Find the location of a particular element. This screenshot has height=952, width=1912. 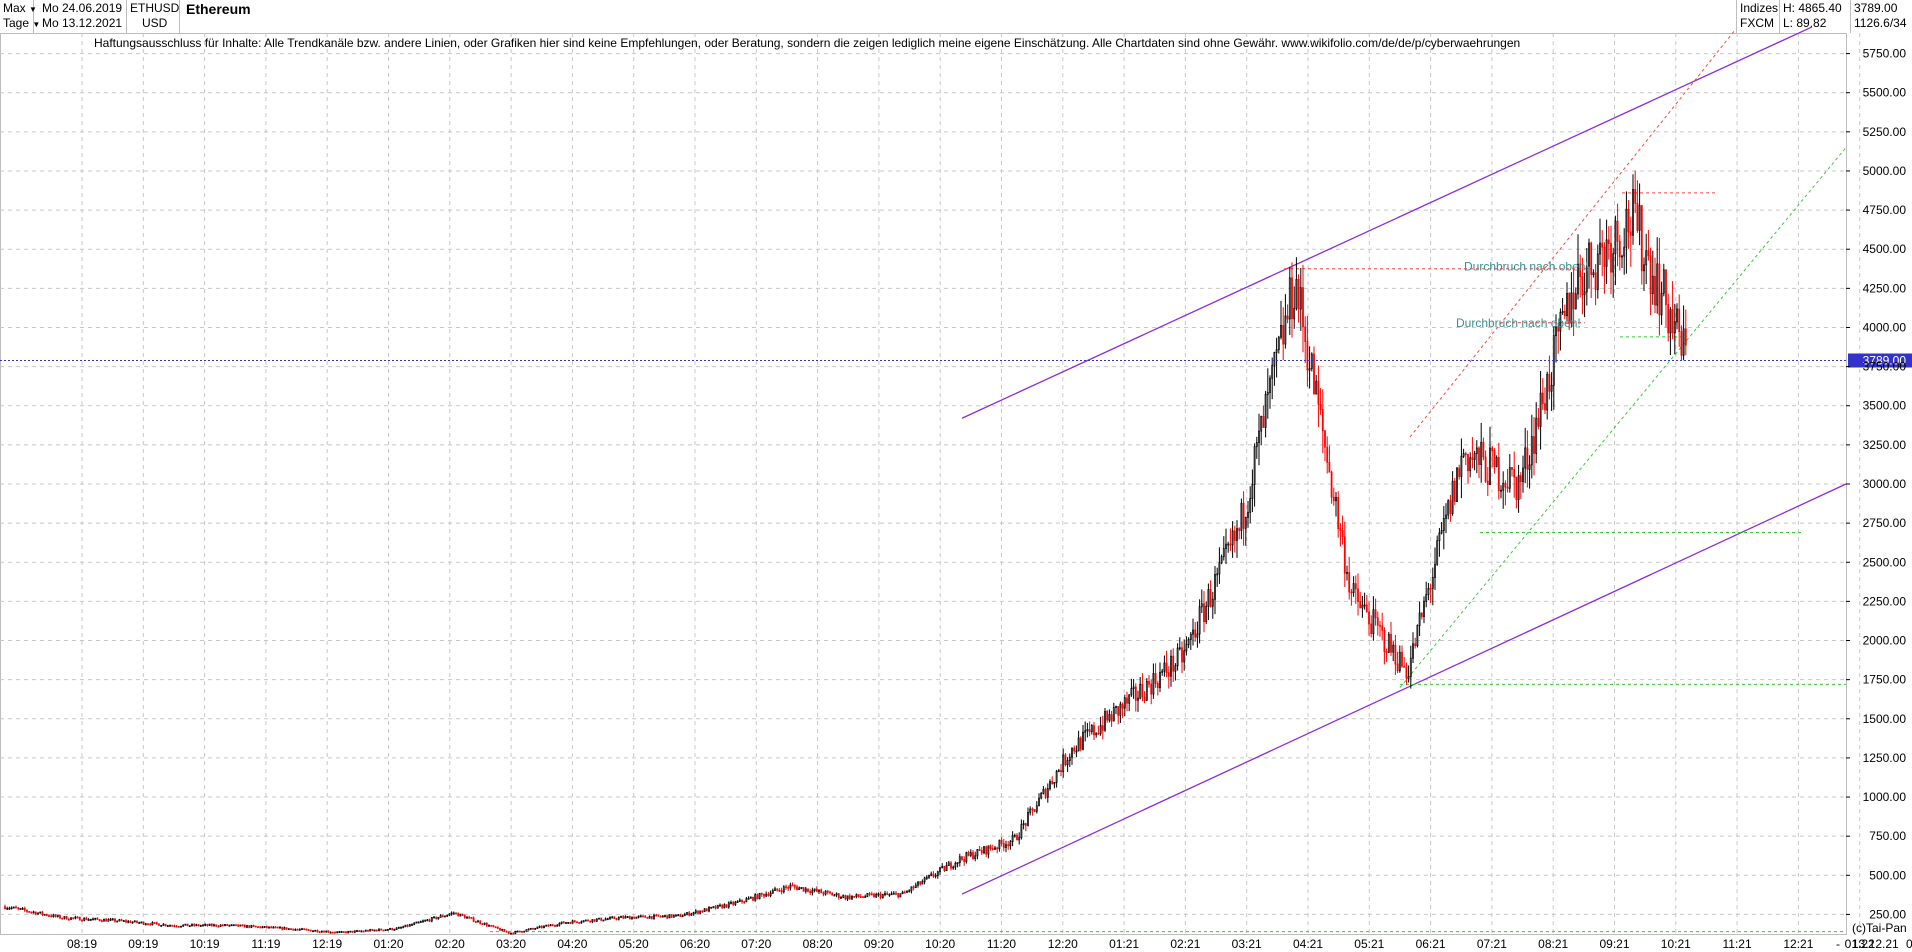

y-tick-label: 2750.00 is located at coordinates (1885, 523).